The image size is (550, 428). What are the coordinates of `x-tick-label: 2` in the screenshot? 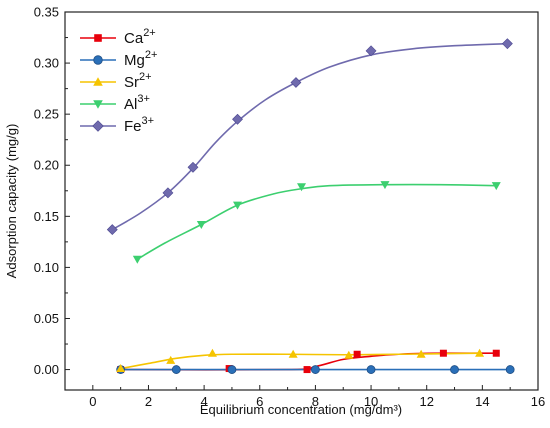 It's located at (148, 401).